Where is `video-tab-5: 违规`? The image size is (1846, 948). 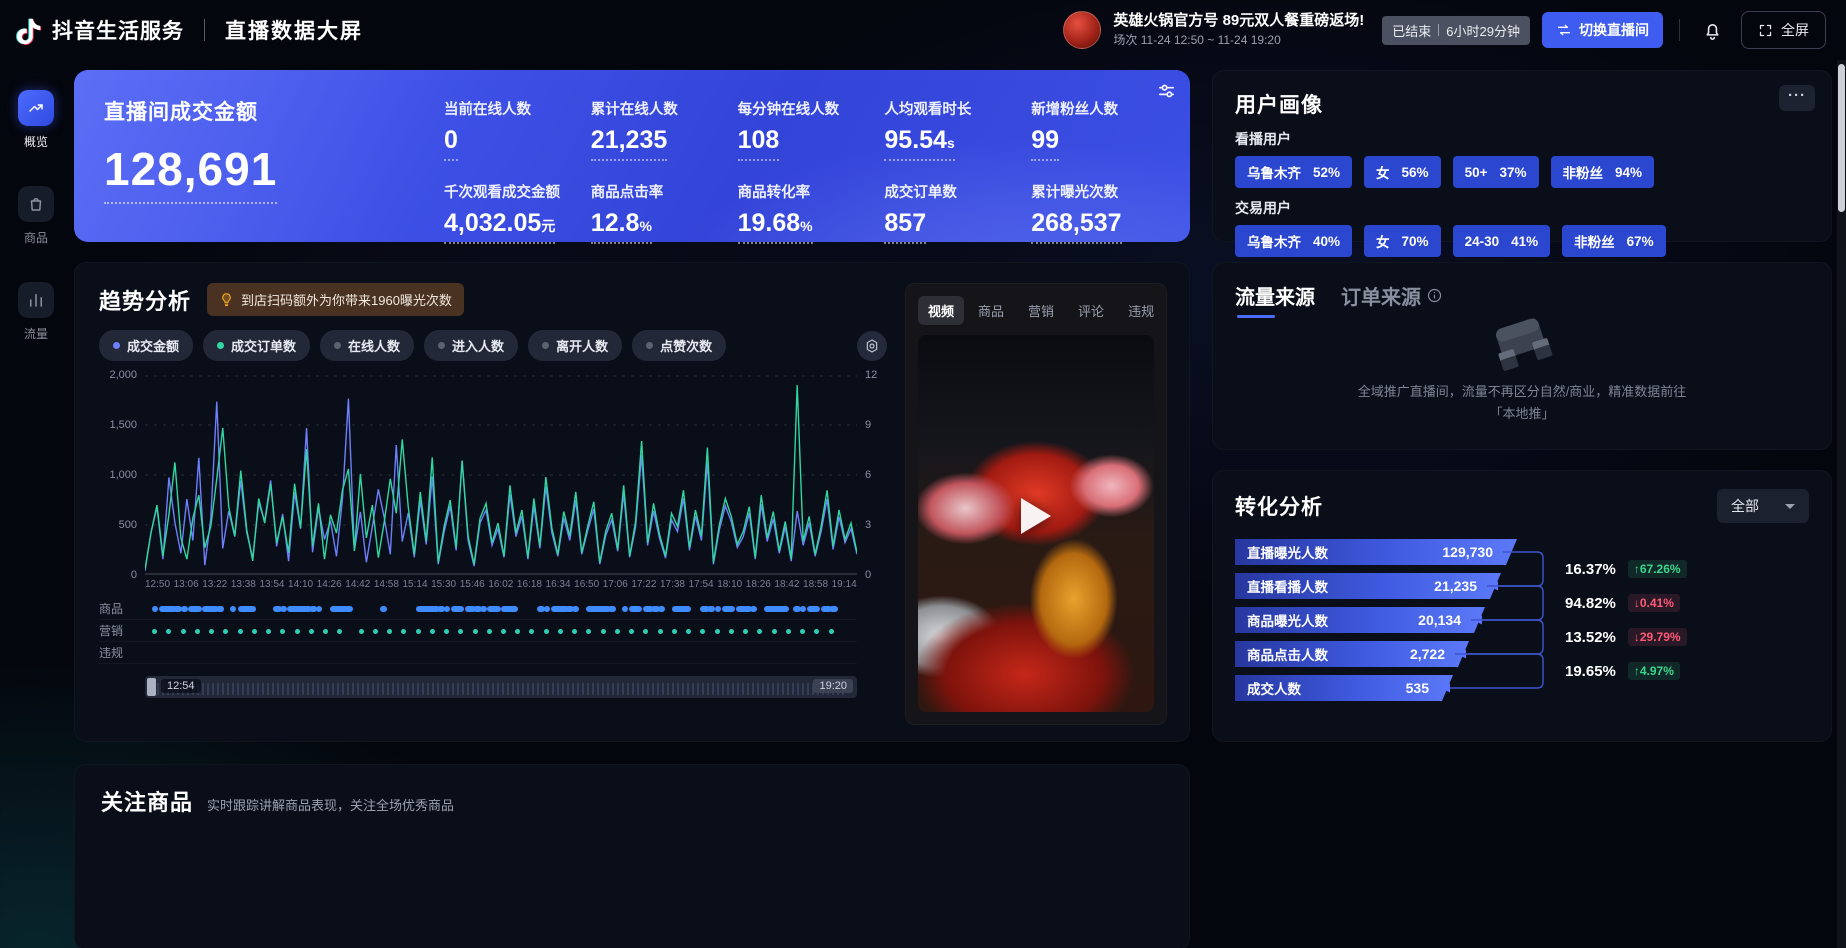 video-tab-5: 违规 is located at coordinates (1141, 311).